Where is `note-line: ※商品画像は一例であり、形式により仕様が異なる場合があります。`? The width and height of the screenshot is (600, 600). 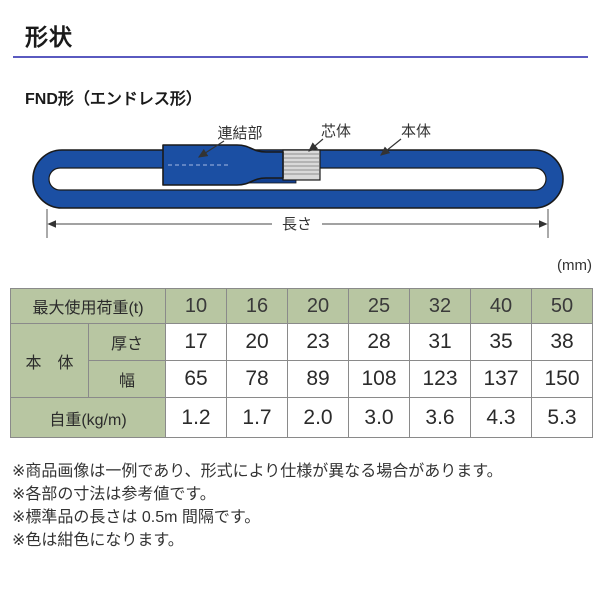 note-line: ※商品画像は一例であり、形式により仕様が異なる場合があります。 is located at coordinates (257, 471).